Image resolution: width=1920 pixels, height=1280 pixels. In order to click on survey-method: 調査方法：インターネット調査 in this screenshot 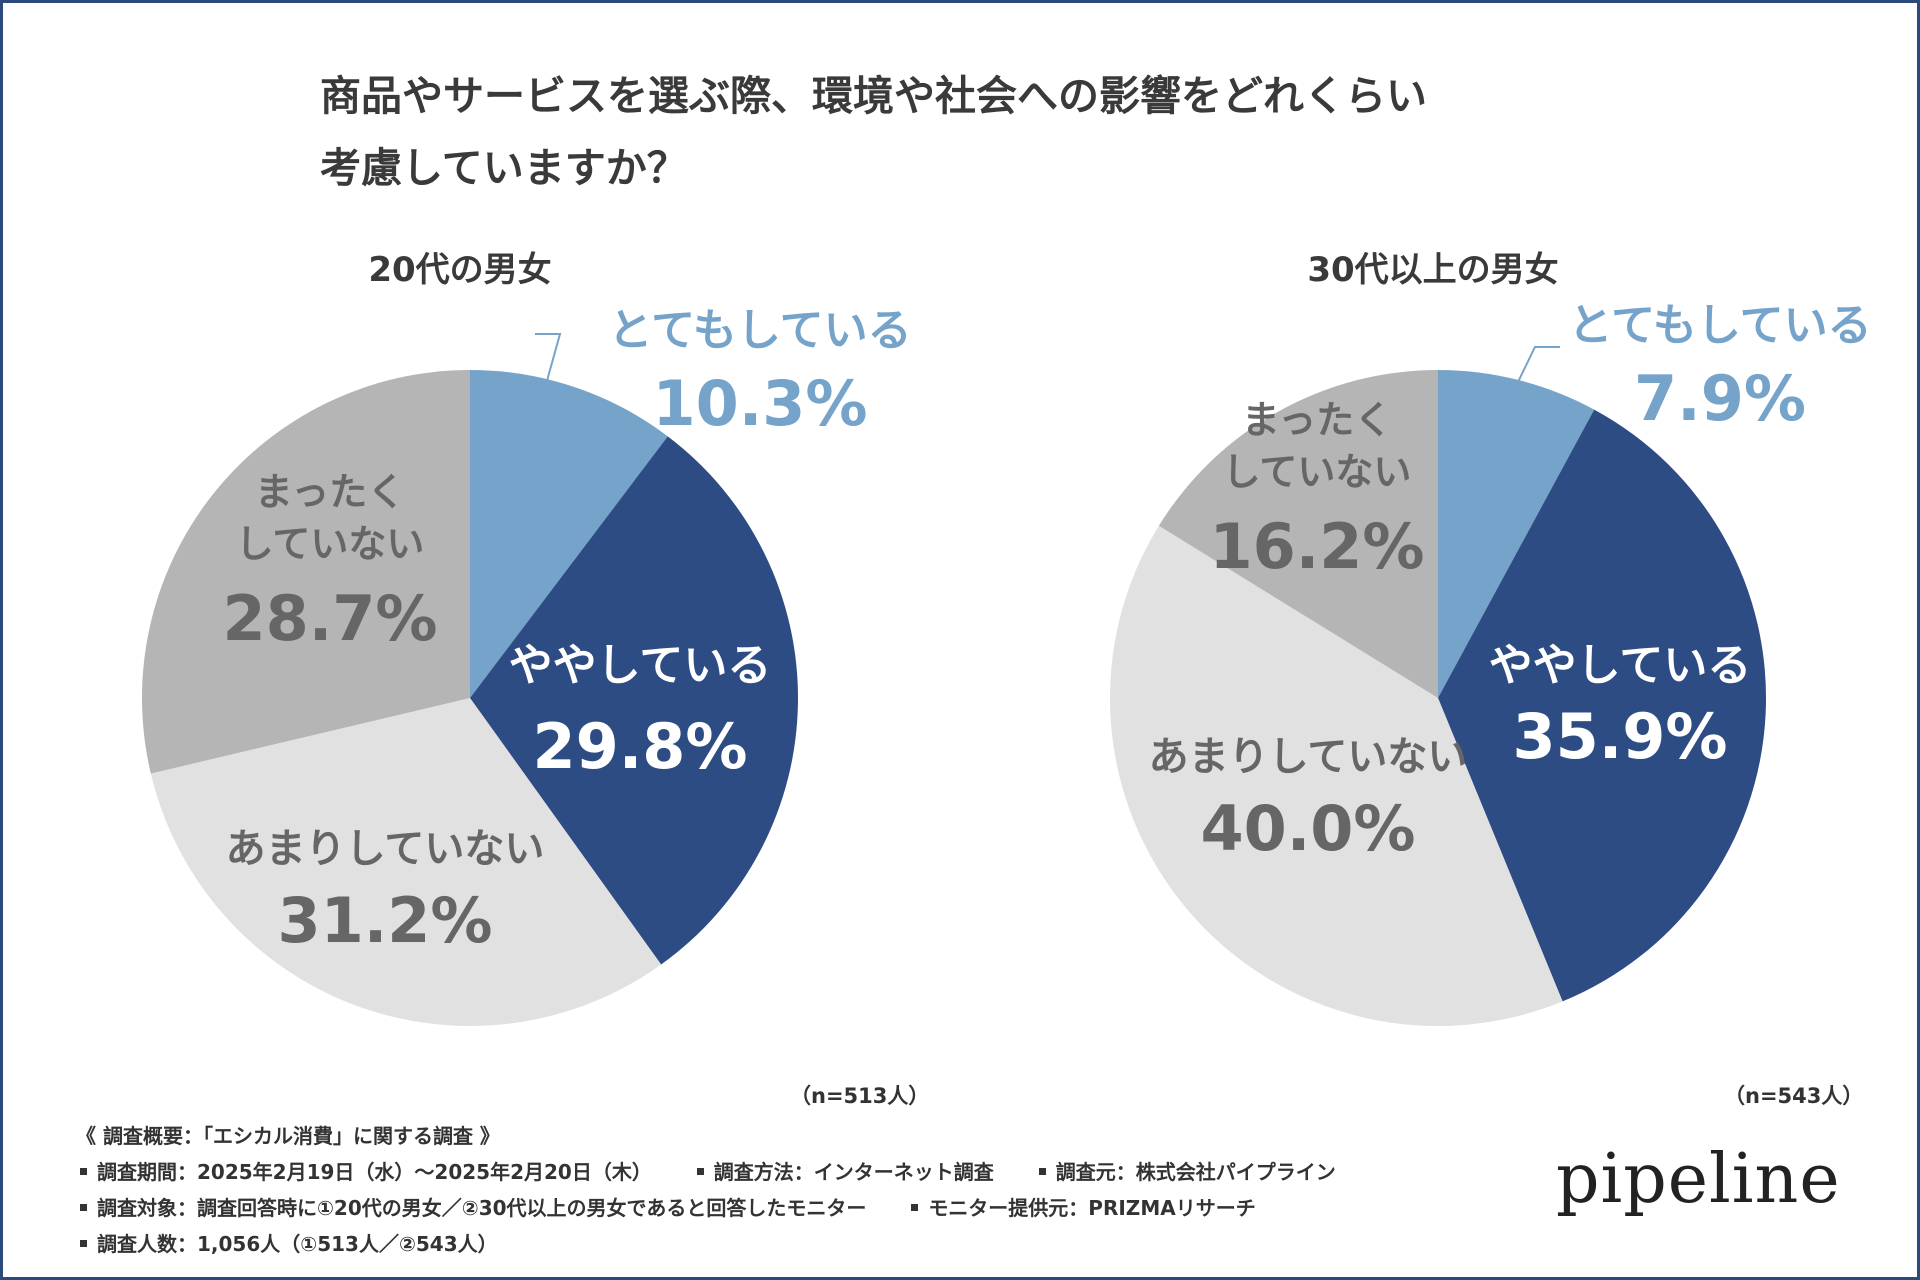, I will do `click(853, 1172)`.